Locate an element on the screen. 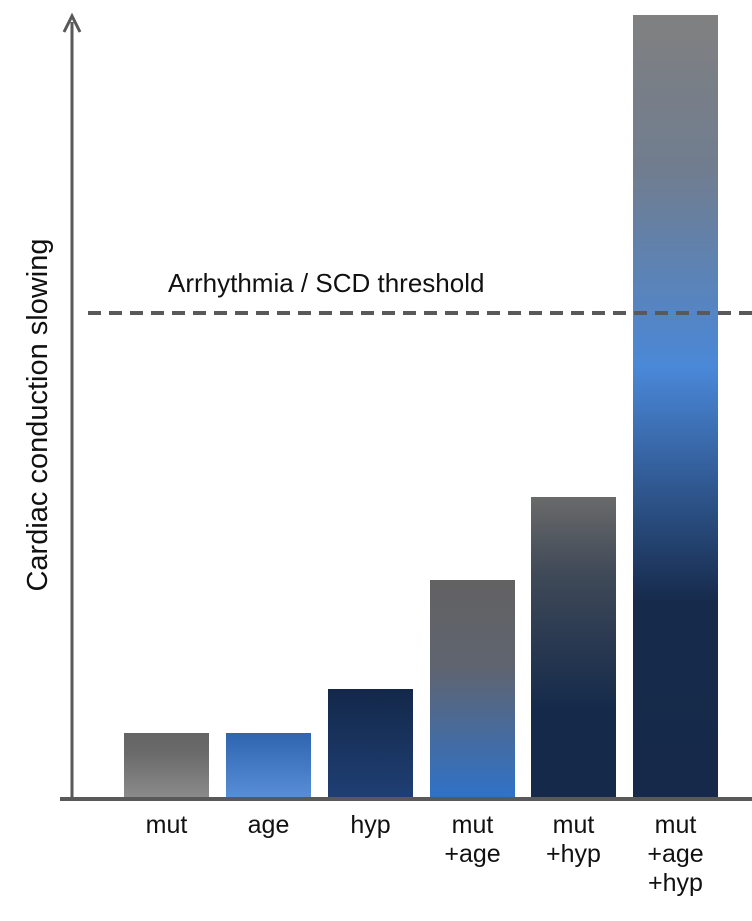  threshold-label: Arrhythmia / SCD threshold is located at coordinates (326, 283).